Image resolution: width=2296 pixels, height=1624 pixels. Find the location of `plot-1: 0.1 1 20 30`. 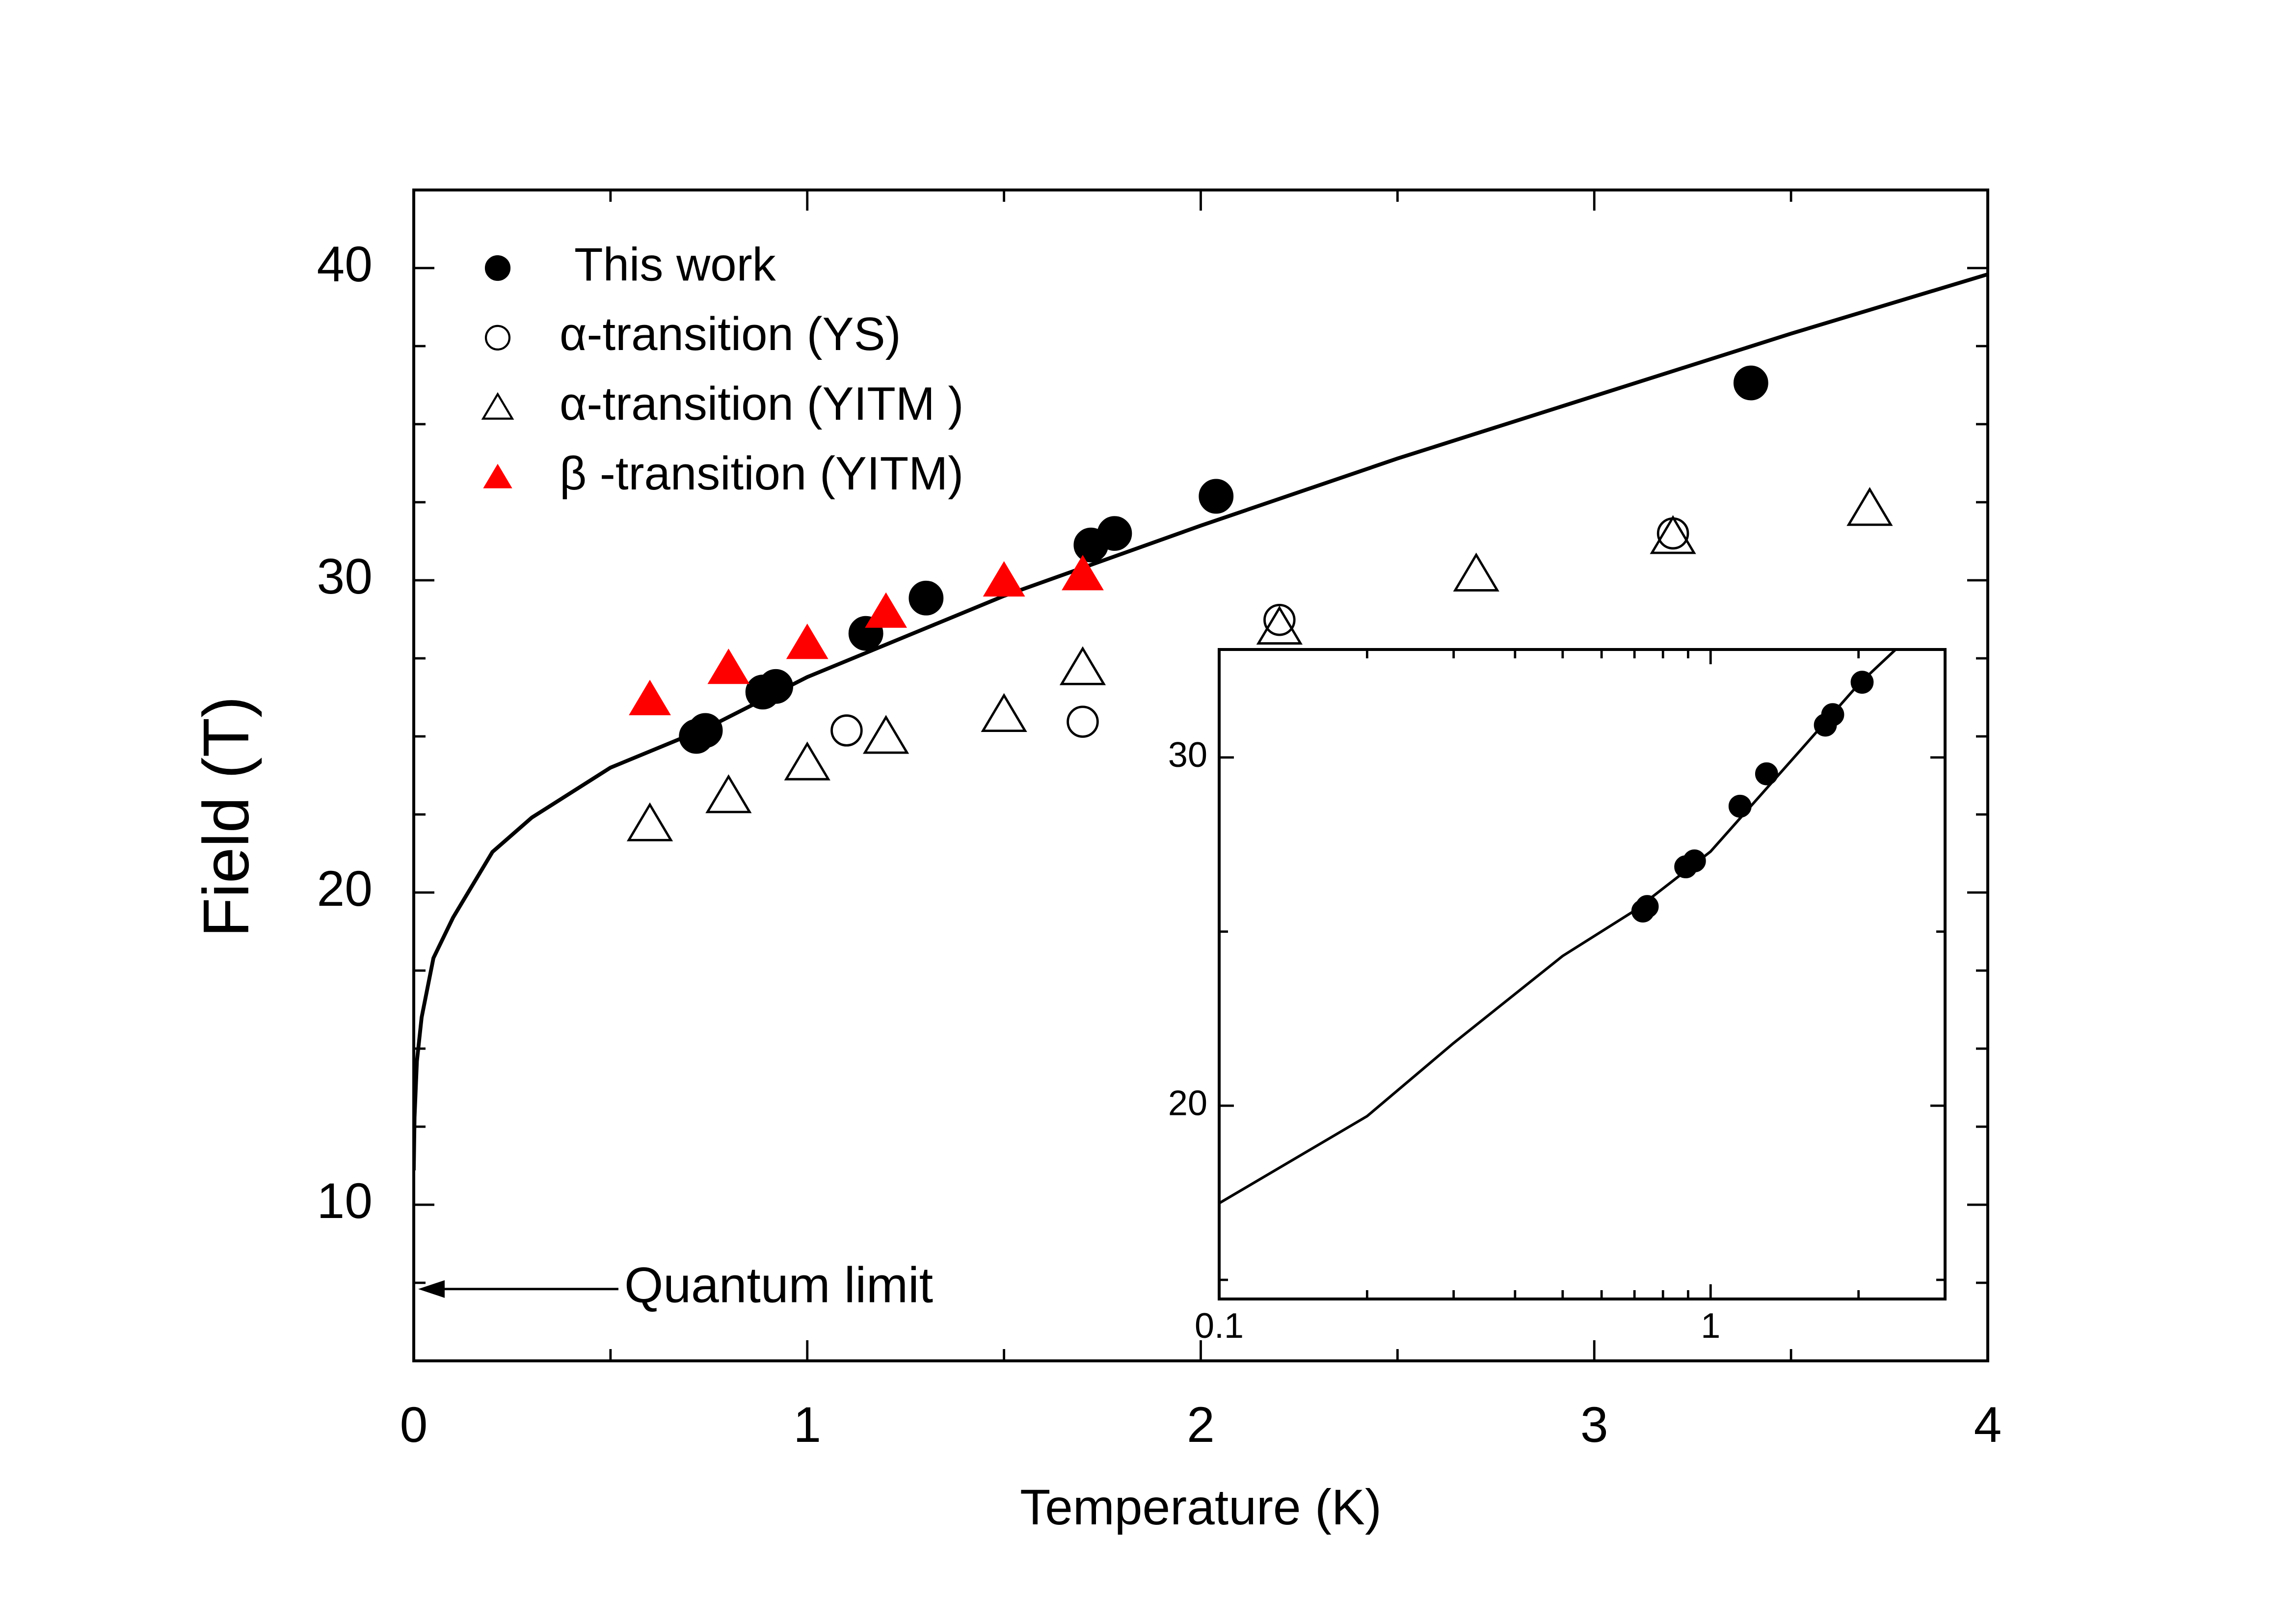

plot-1: 0.1 1 20 30 is located at coordinates (1558, 997).